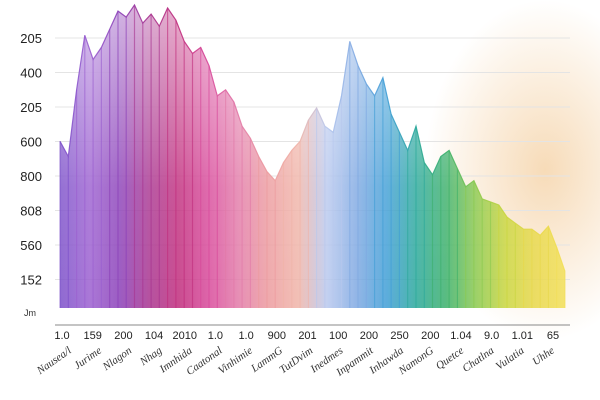  Describe the element at coordinates (88, 358) in the screenshot. I see `category-label: Jurime` at that location.